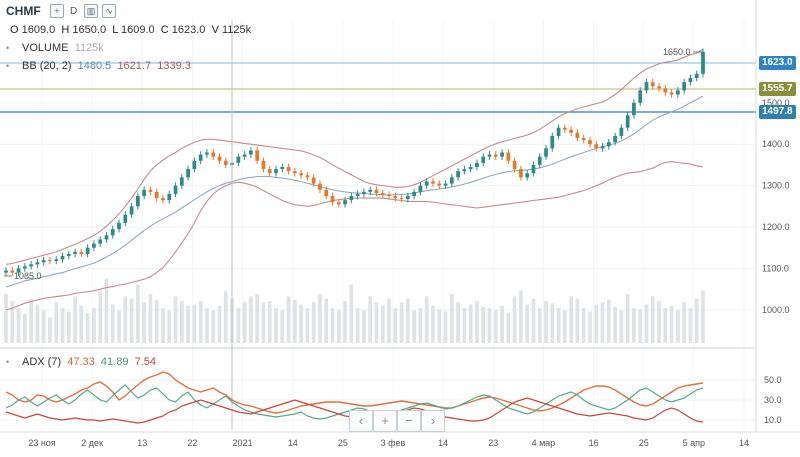 The height and width of the screenshot is (457, 800). I want to click on price-tick-label: 1300.0, so click(776, 186).